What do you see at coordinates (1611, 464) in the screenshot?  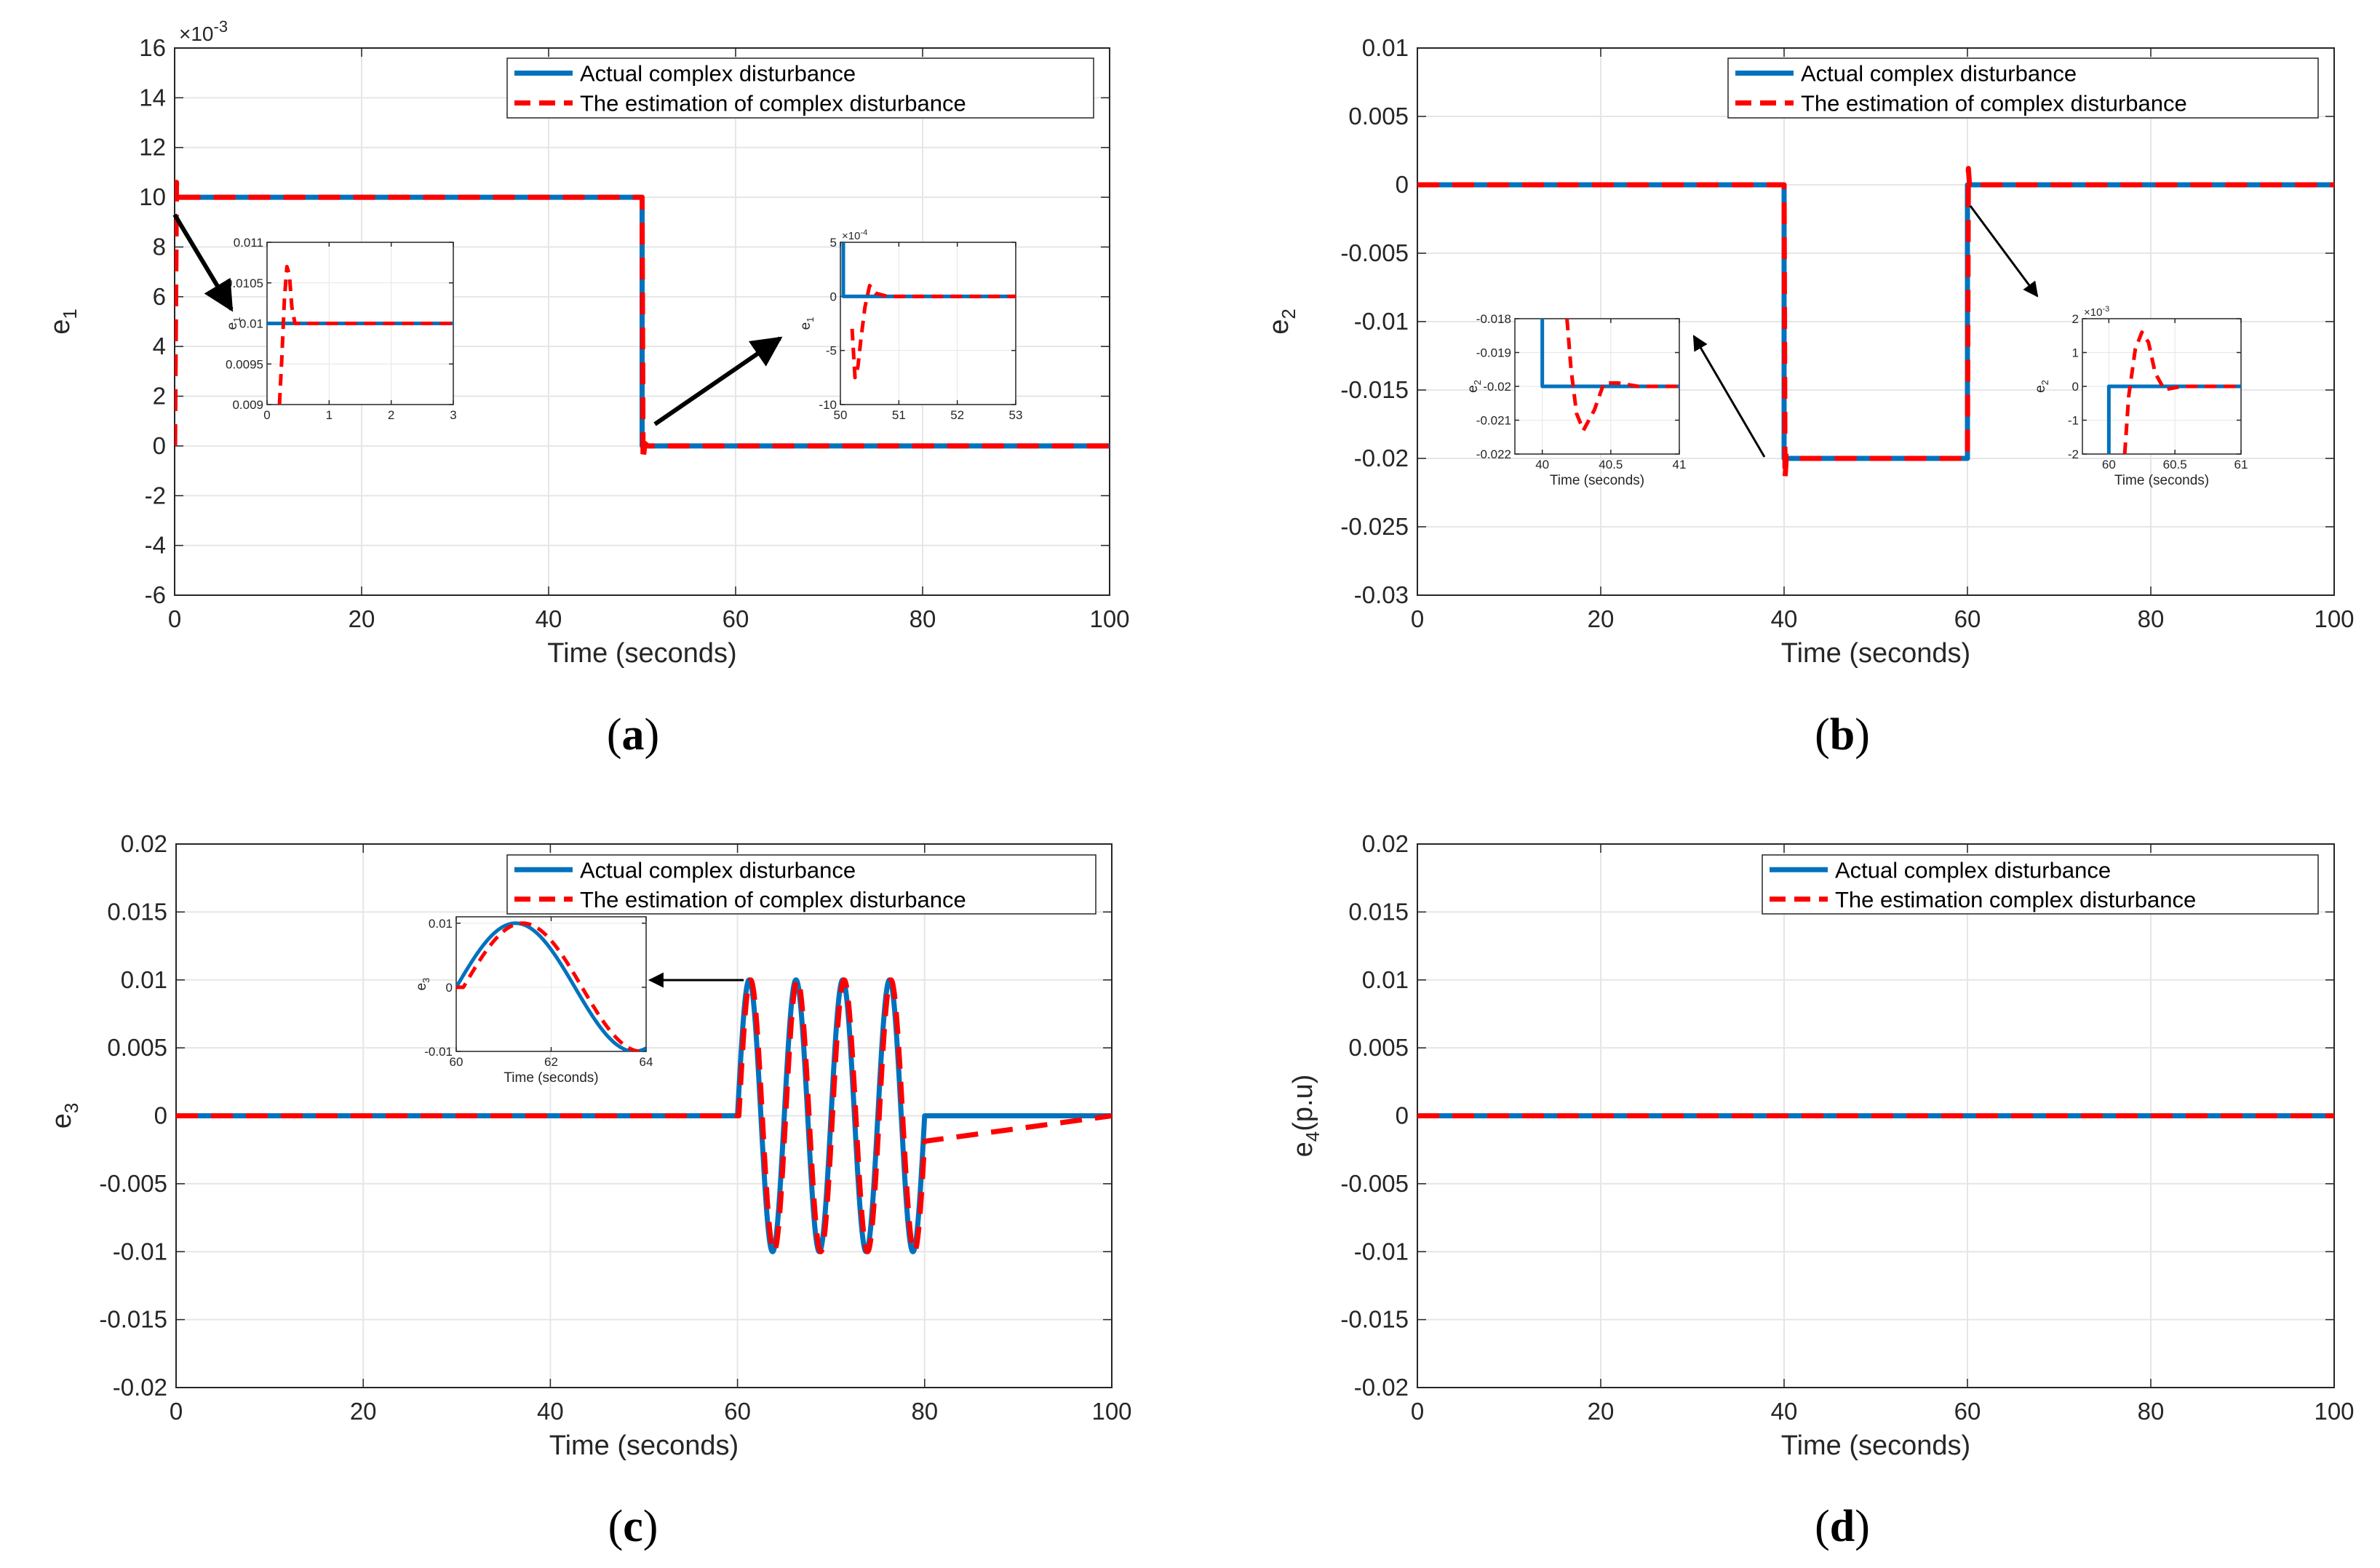 I see `inset-xtick-label: 40.5` at bounding box center [1611, 464].